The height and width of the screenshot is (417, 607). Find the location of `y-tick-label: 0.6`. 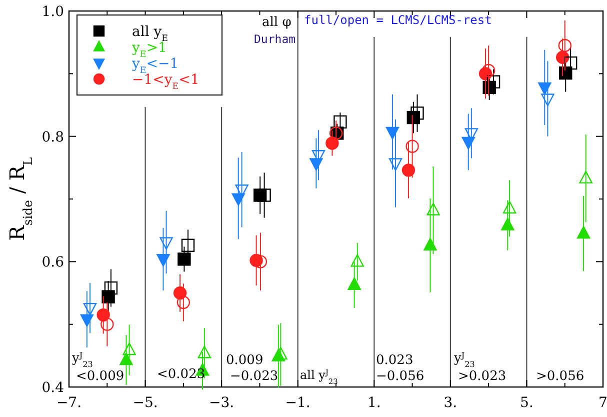

y-tick-label: 0.6 is located at coordinates (53, 262).